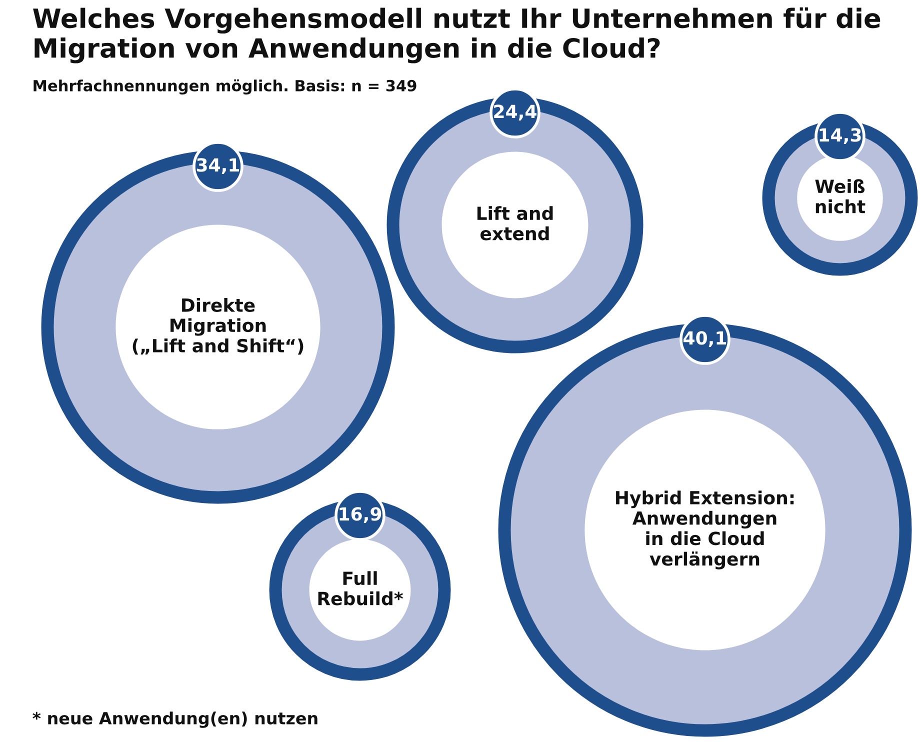 This screenshot has height=742, width=922. What do you see at coordinates (515, 112) in the screenshot?
I see `data-label: 24,4` at bounding box center [515, 112].